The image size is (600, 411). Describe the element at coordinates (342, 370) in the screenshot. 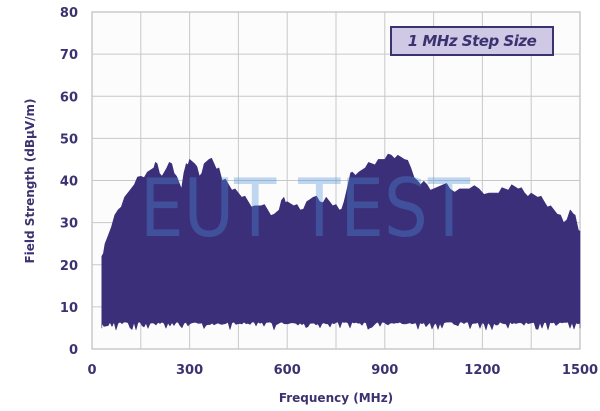

I see `x-axis-ticks: 0 300 600 900 1200 1500` at that location.